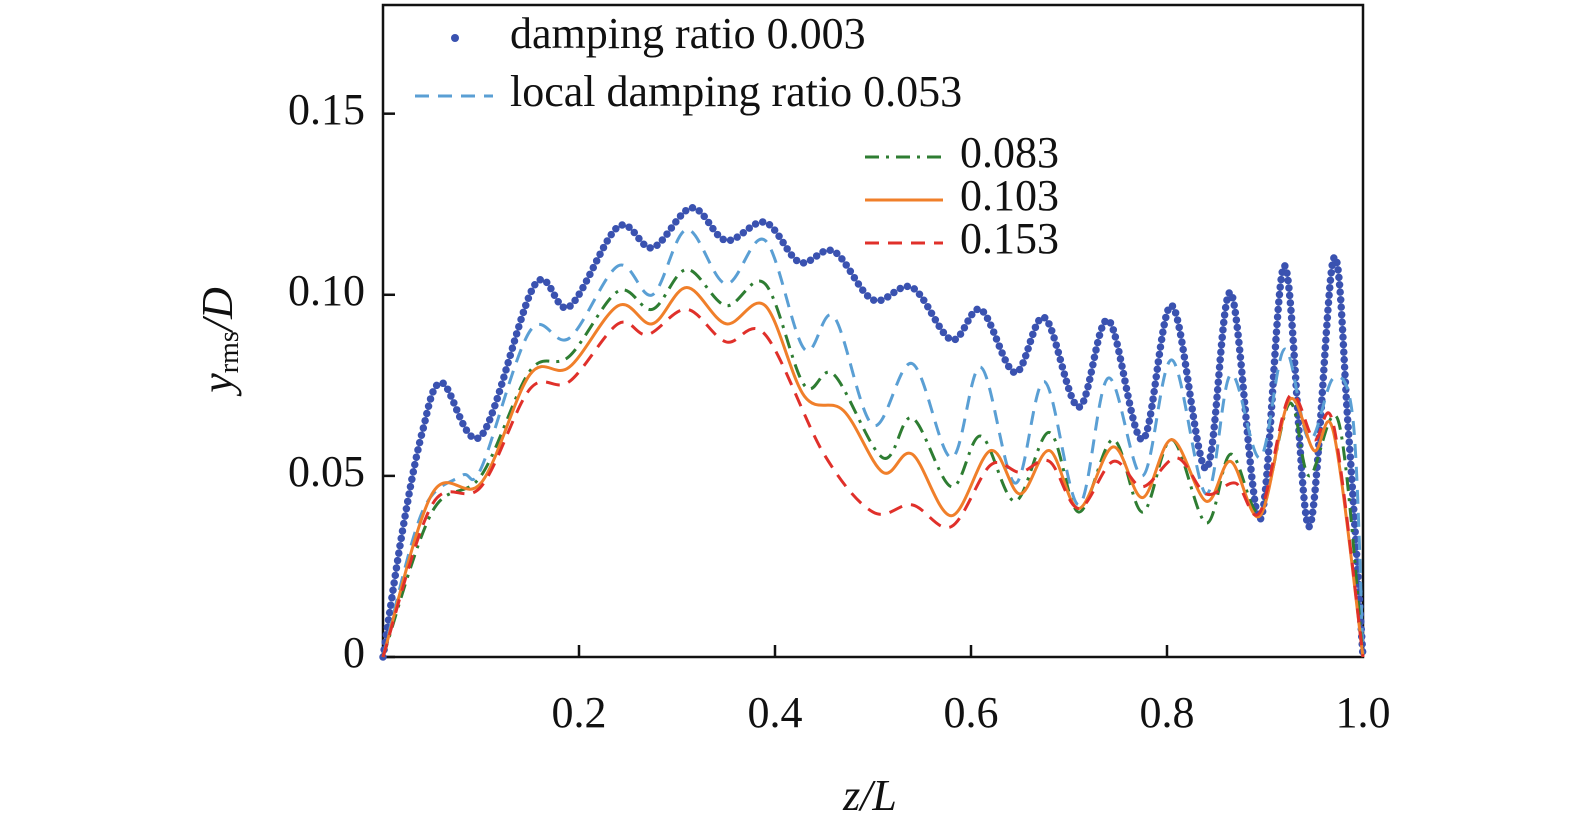 Image resolution: width=1575 pixels, height=839 pixels. What do you see at coordinates (326, 109) in the screenshot?
I see `y-tick-label: 0.15` at bounding box center [326, 109].